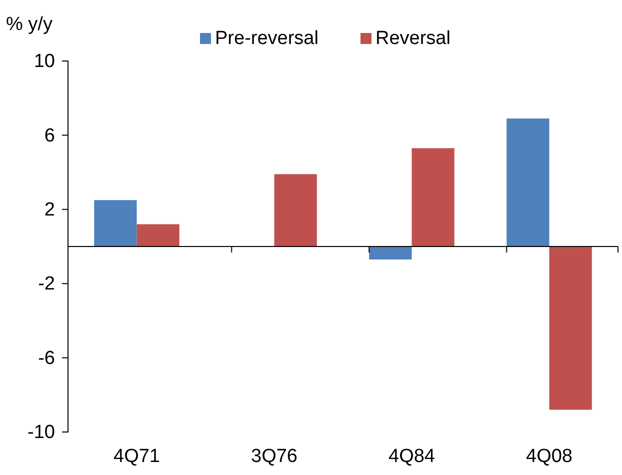 This screenshot has height=475, width=622. Describe the element at coordinates (274, 456) in the screenshot. I see `x-tick-label: 3Q76` at that location.